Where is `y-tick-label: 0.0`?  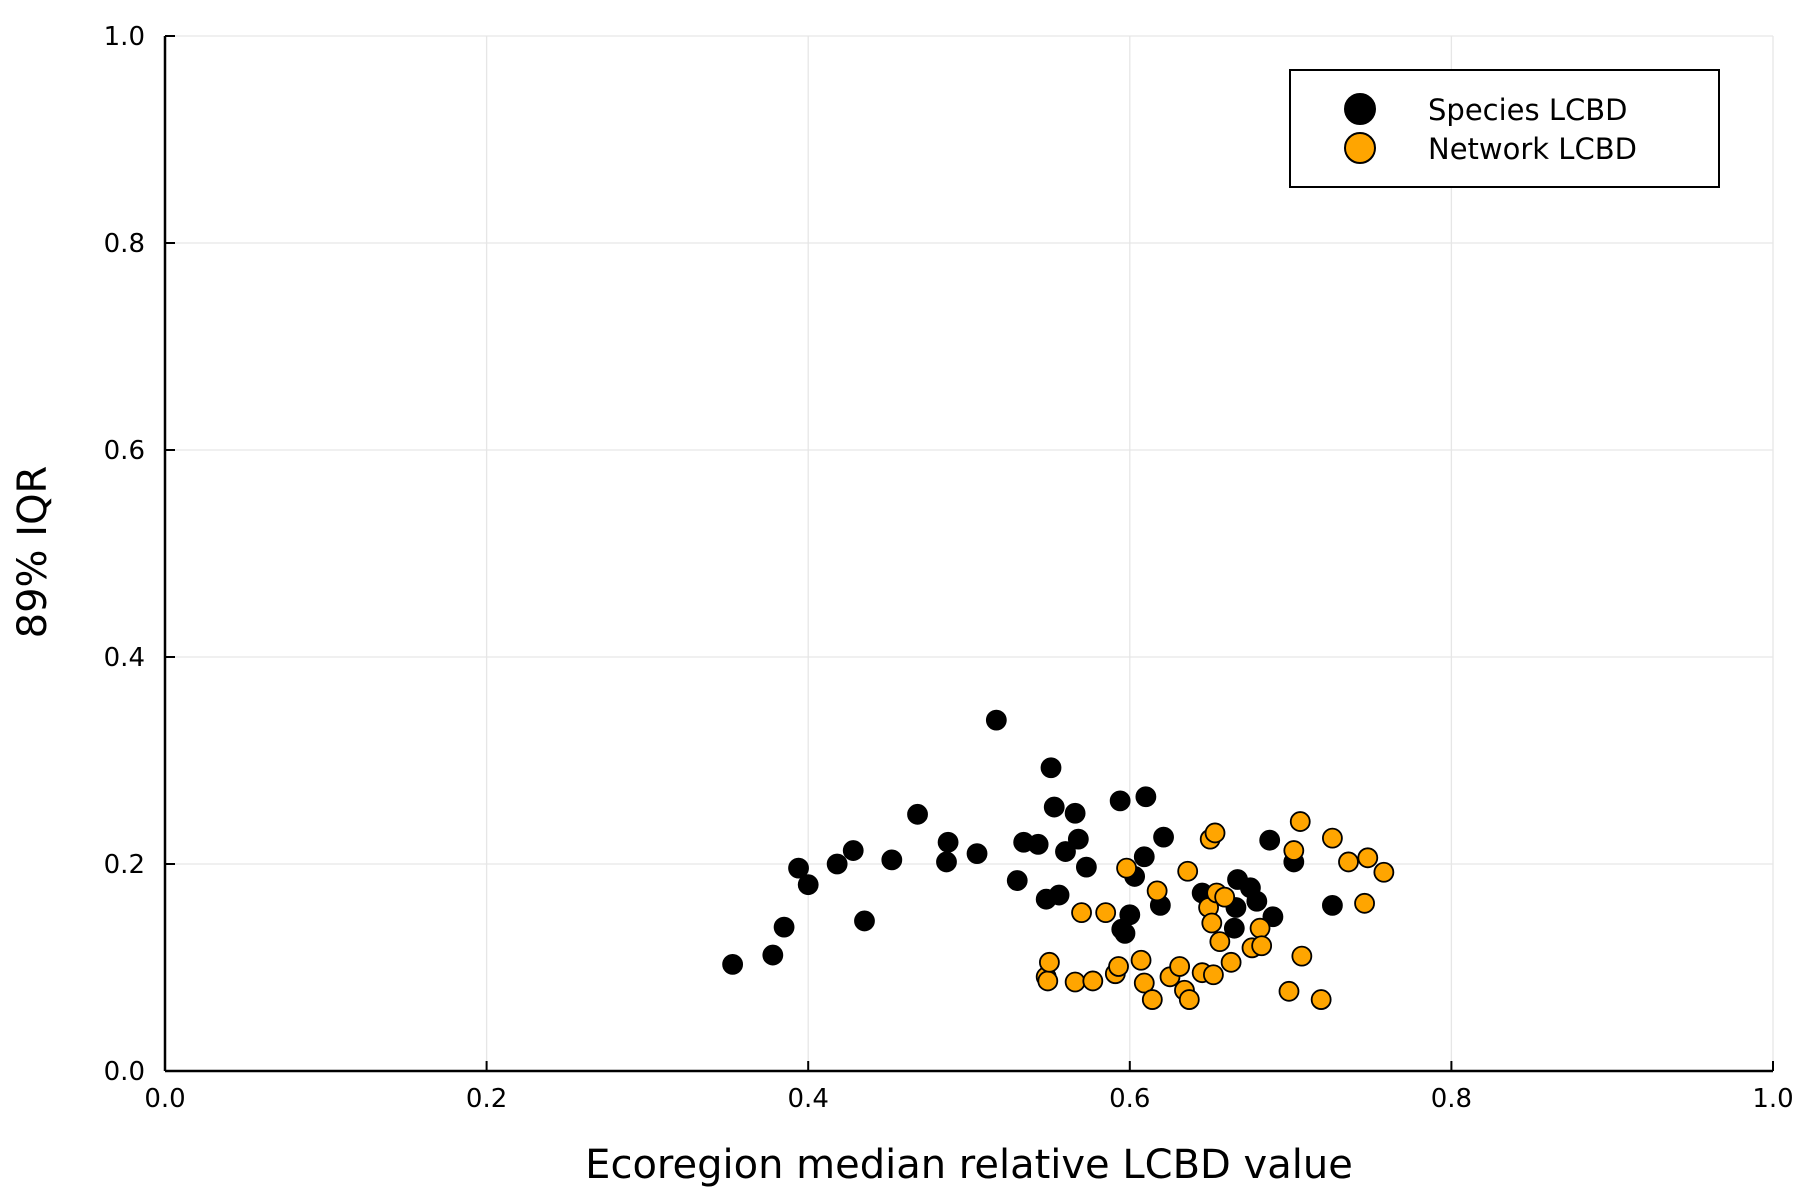 y-tick-label: 0.0 is located at coordinates (124, 1072).